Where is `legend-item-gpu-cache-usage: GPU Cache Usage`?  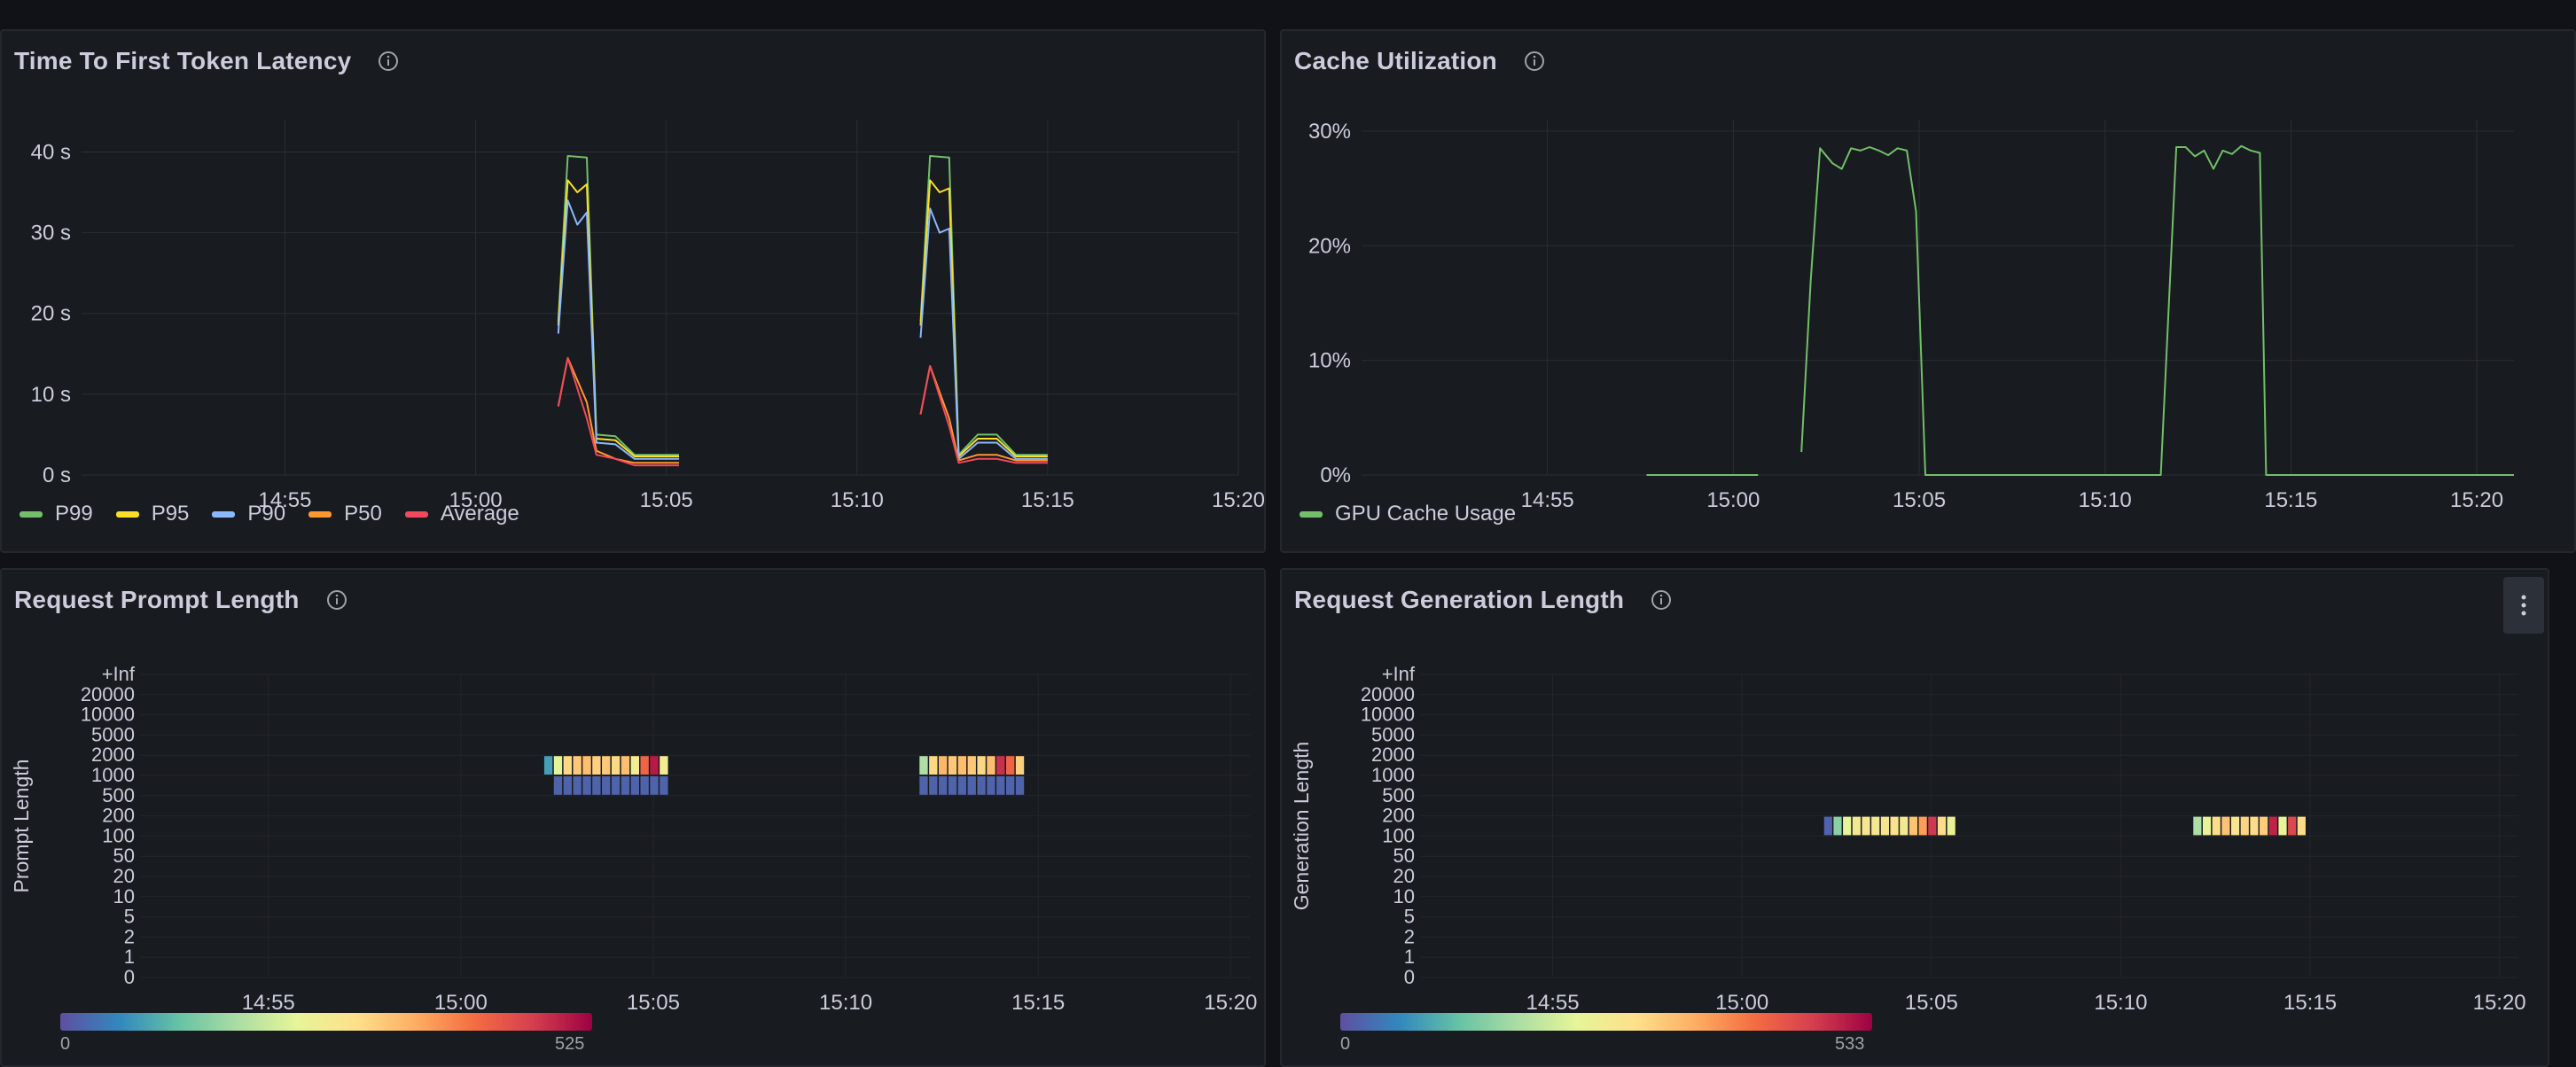 legend-item-gpu-cache-usage: GPU Cache Usage is located at coordinates (1408, 514).